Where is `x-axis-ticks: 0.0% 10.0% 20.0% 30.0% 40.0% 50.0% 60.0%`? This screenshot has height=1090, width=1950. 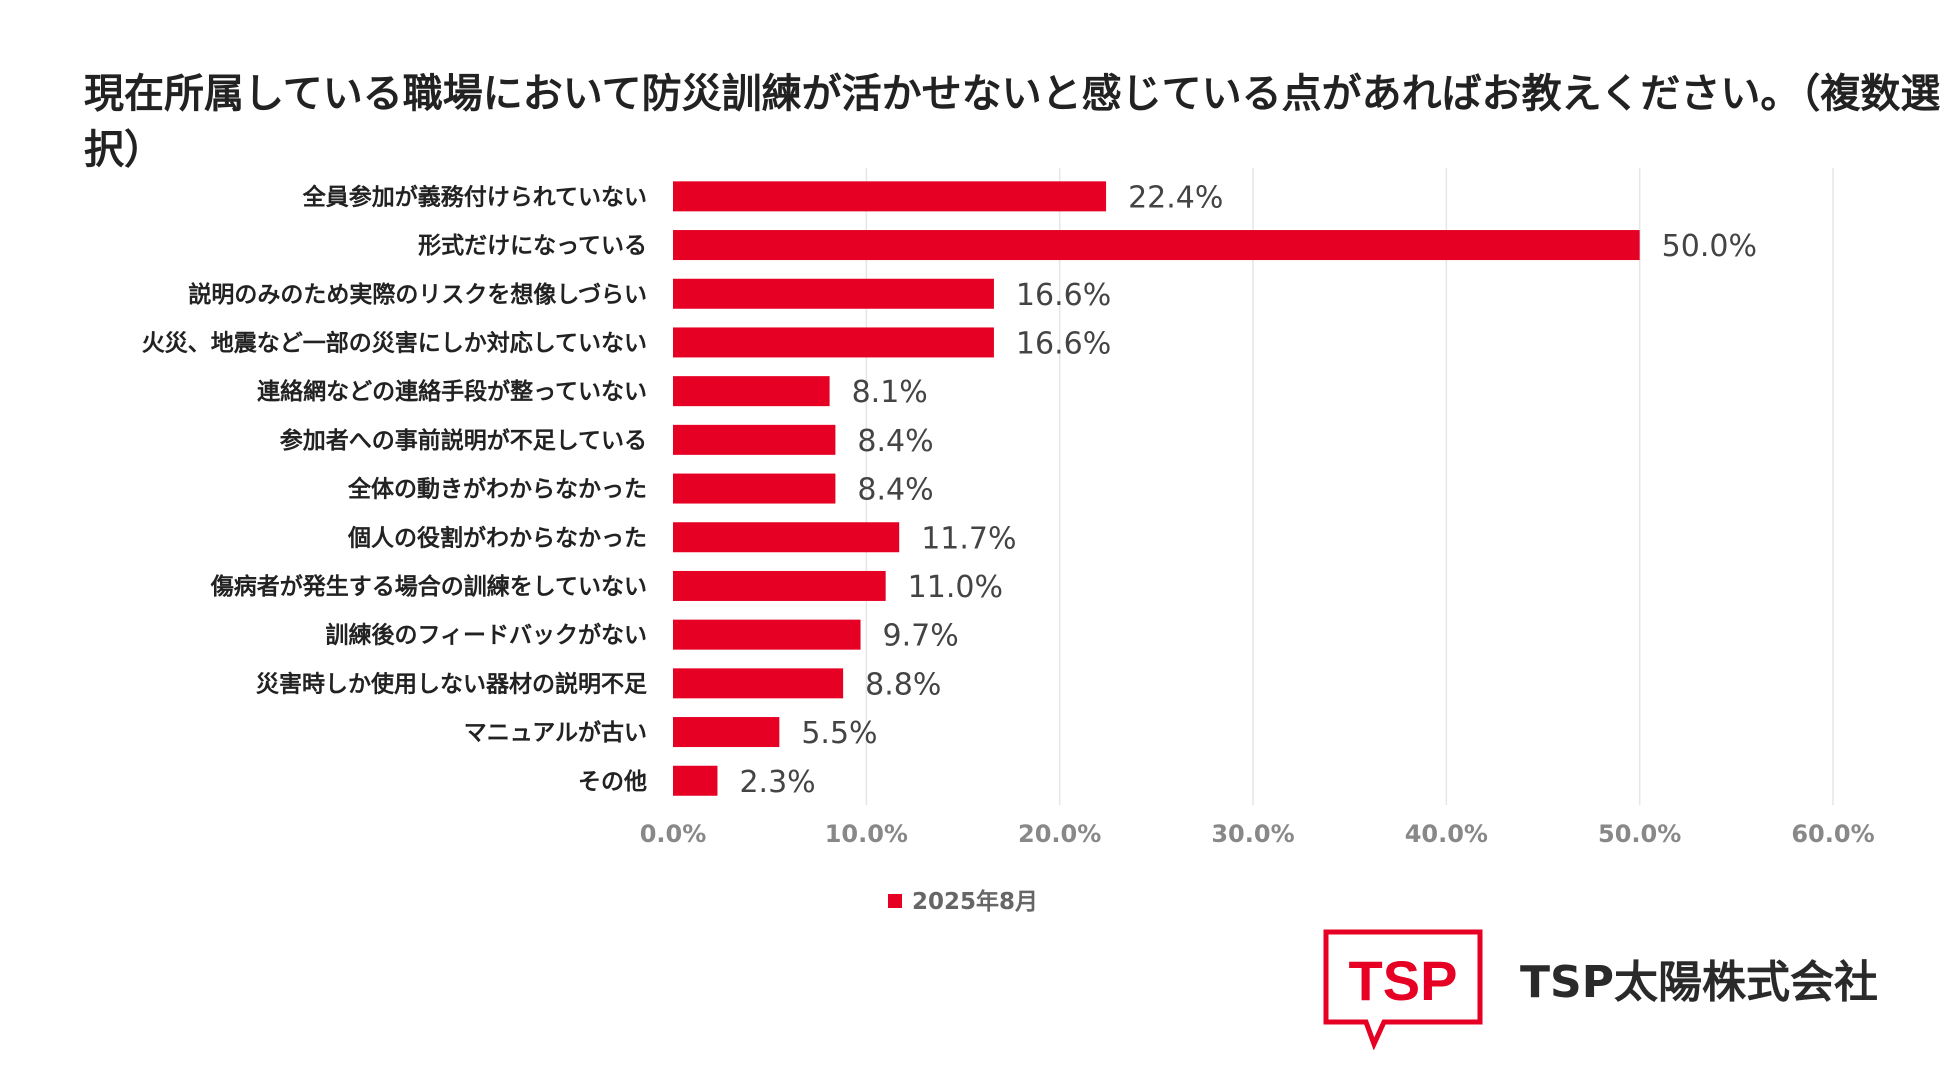
x-axis-ticks: 0.0% 10.0% 20.0% 30.0% 40.0% 50.0% 60.0% is located at coordinates (1257, 834).